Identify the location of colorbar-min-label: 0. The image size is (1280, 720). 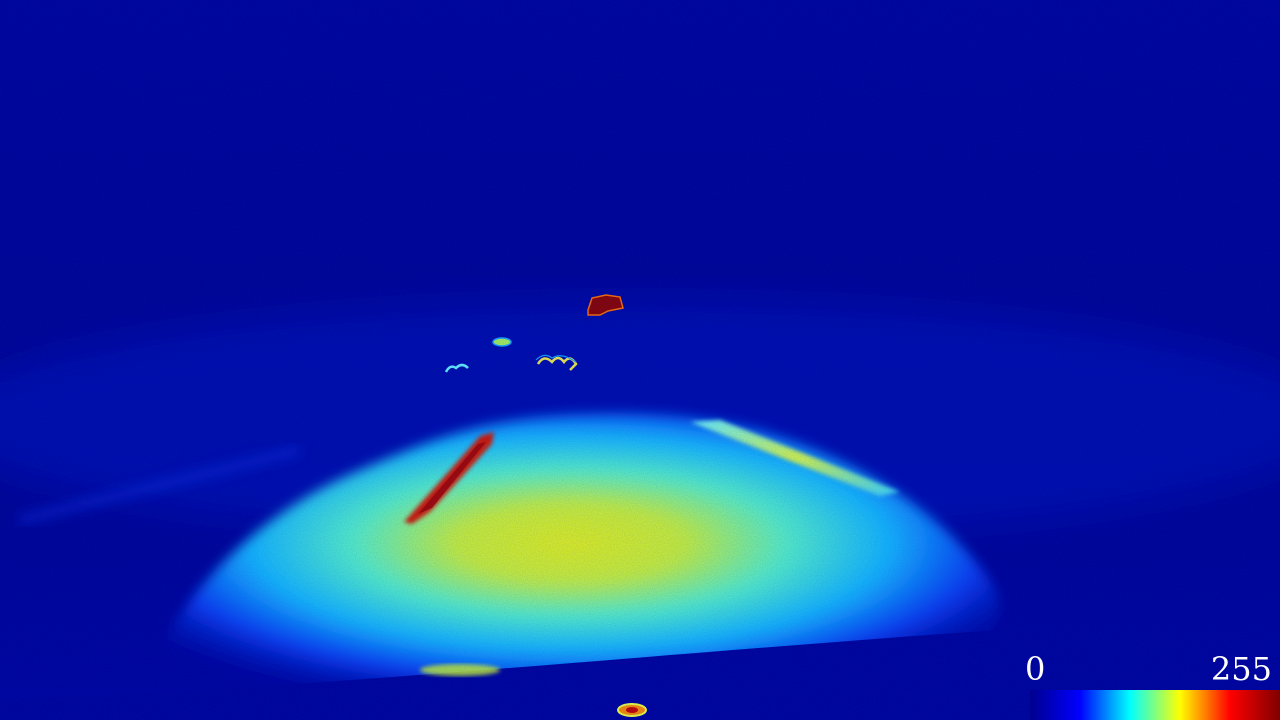
(1035, 669).